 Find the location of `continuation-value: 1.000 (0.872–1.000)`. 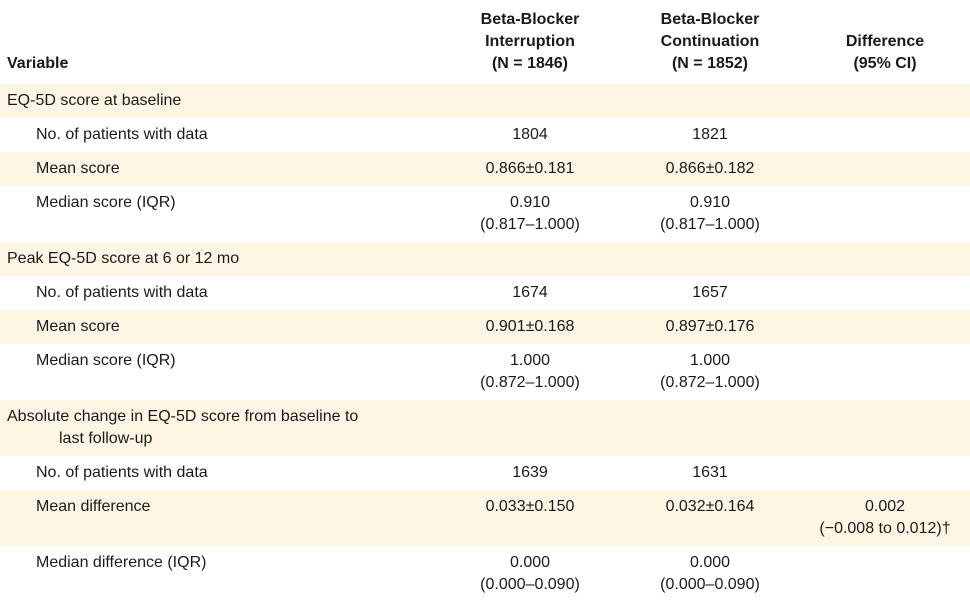

continuation-value: 1.000 (0.872–1.000) is located at coordinates (710, 372).